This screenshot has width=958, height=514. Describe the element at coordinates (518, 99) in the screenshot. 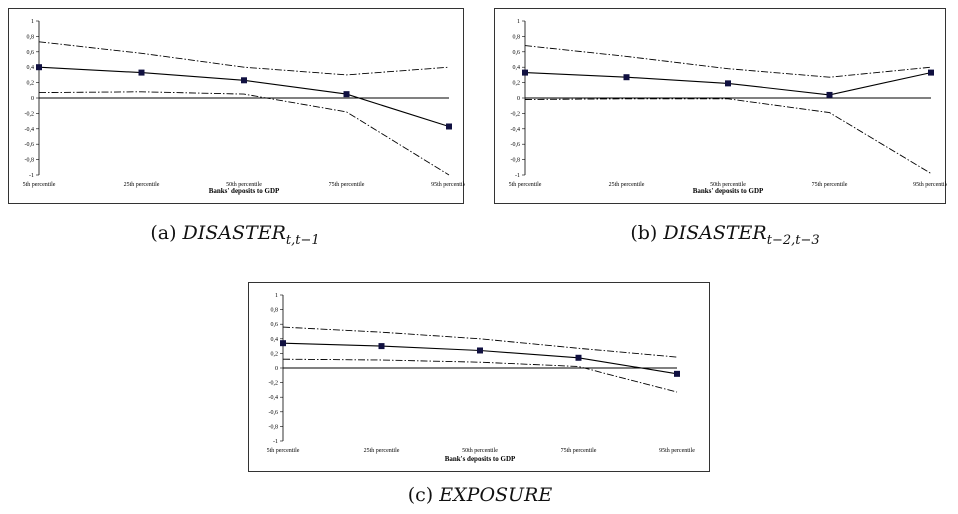

I see `y-tick-label-b: 0` at that location.